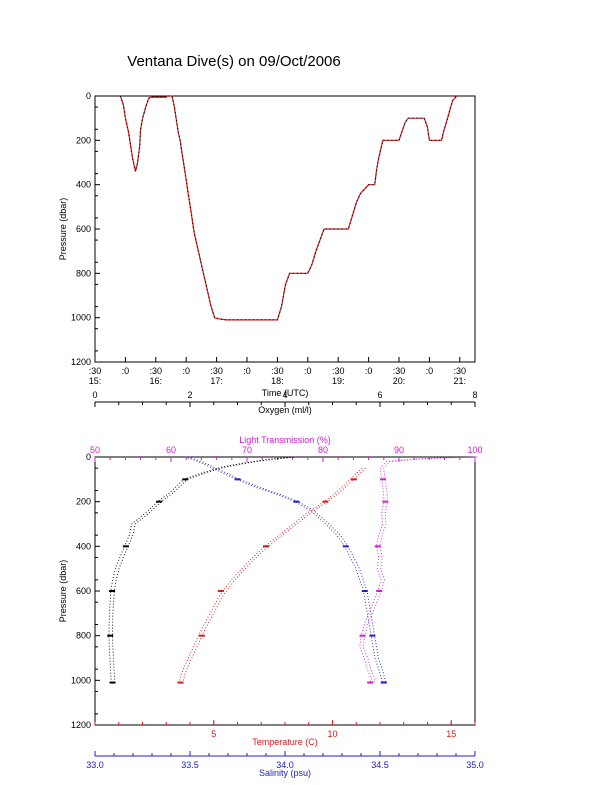  I want to click on oxygen-tick-label: 8, so click(474, 395).